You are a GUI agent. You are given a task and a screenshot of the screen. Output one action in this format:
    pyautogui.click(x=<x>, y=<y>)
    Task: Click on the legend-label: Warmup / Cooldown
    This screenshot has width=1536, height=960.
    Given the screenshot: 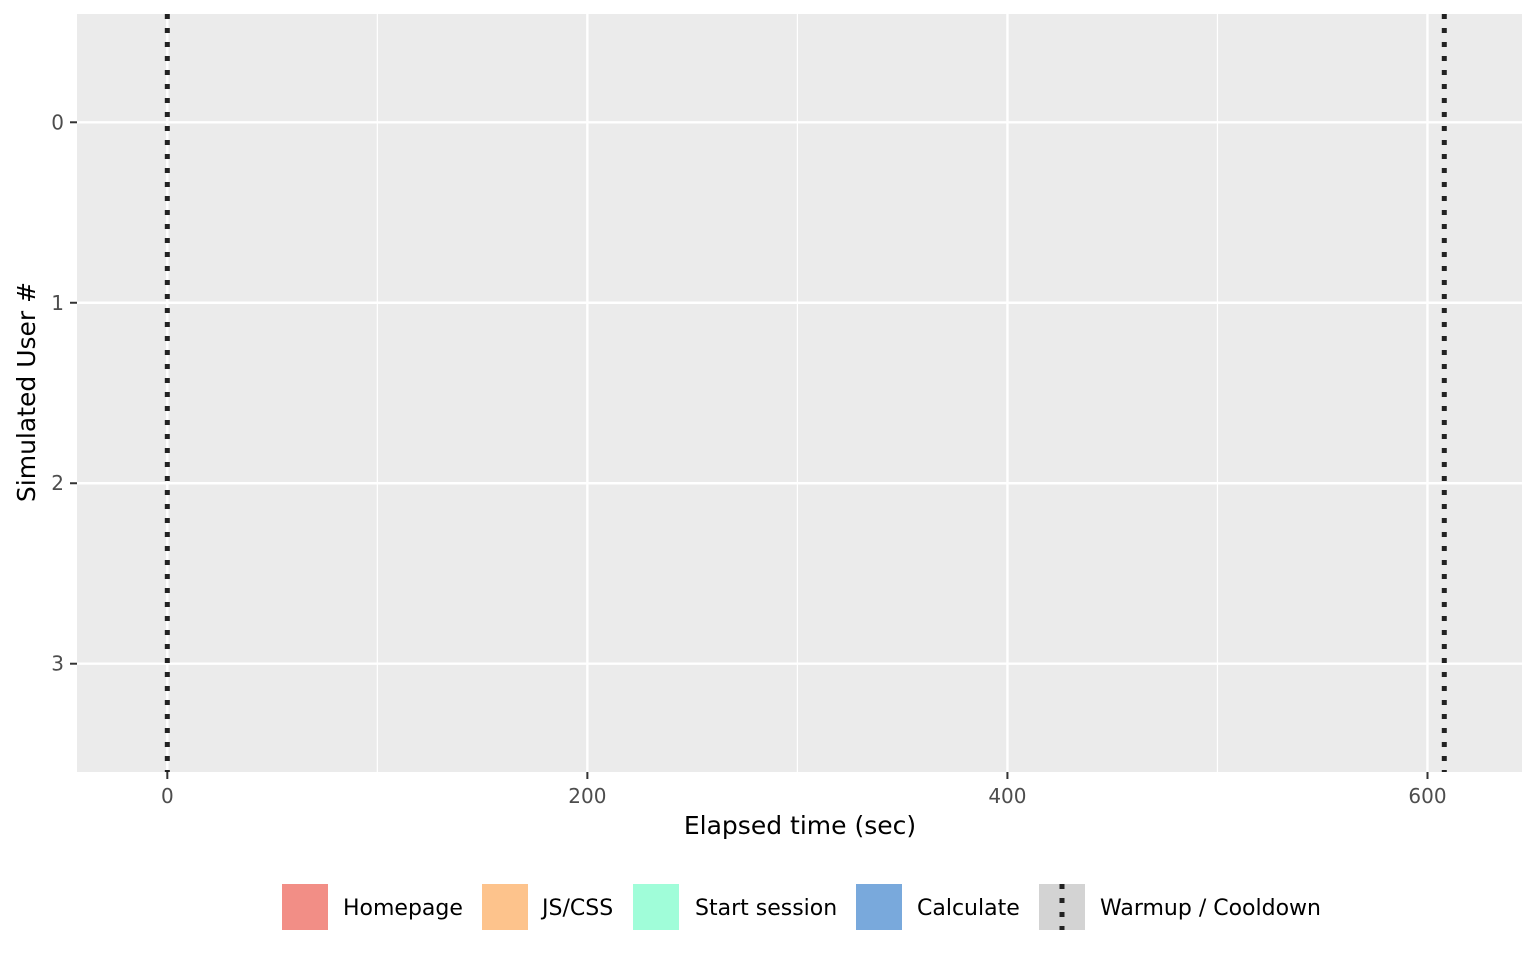 What is the action you would take?
    pyautogui.click(x=1210, y=908)
    